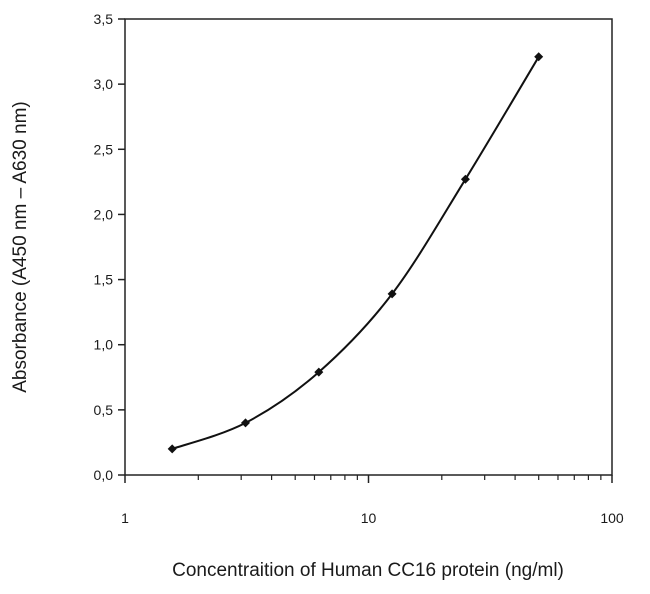 This screenshot has height=594, width=650. Describe the element at coordinates (125, 518) in the screenshot. I see `x-tick-label: 1` at that location.